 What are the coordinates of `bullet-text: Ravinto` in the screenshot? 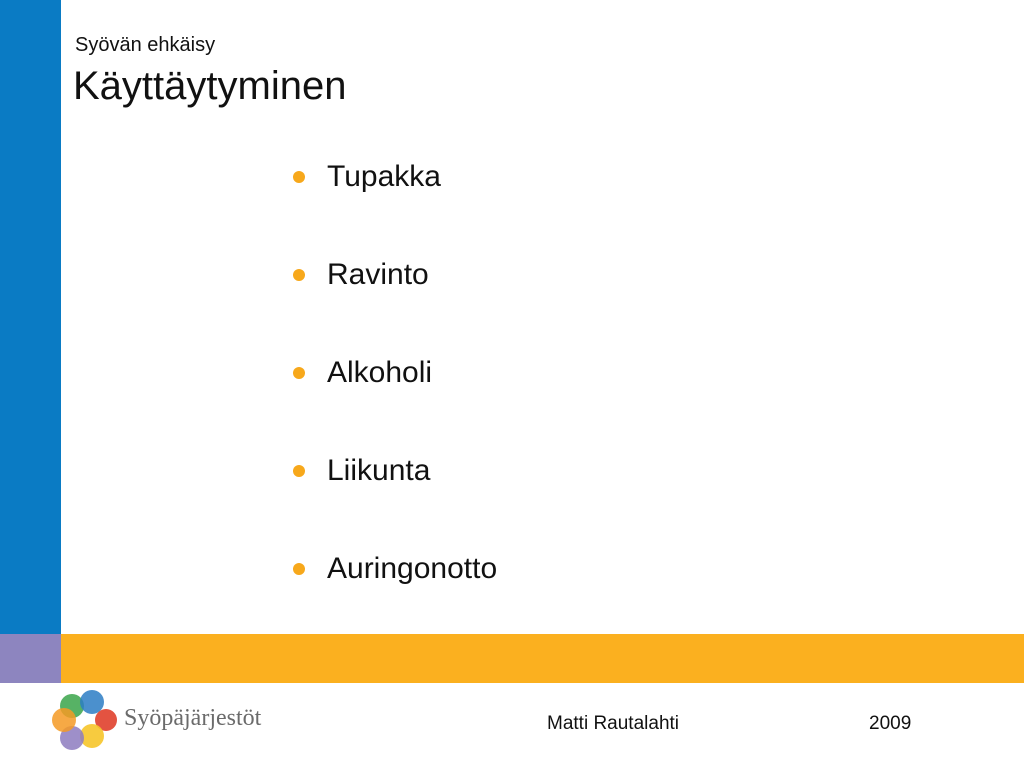 It's located at (378, 274).